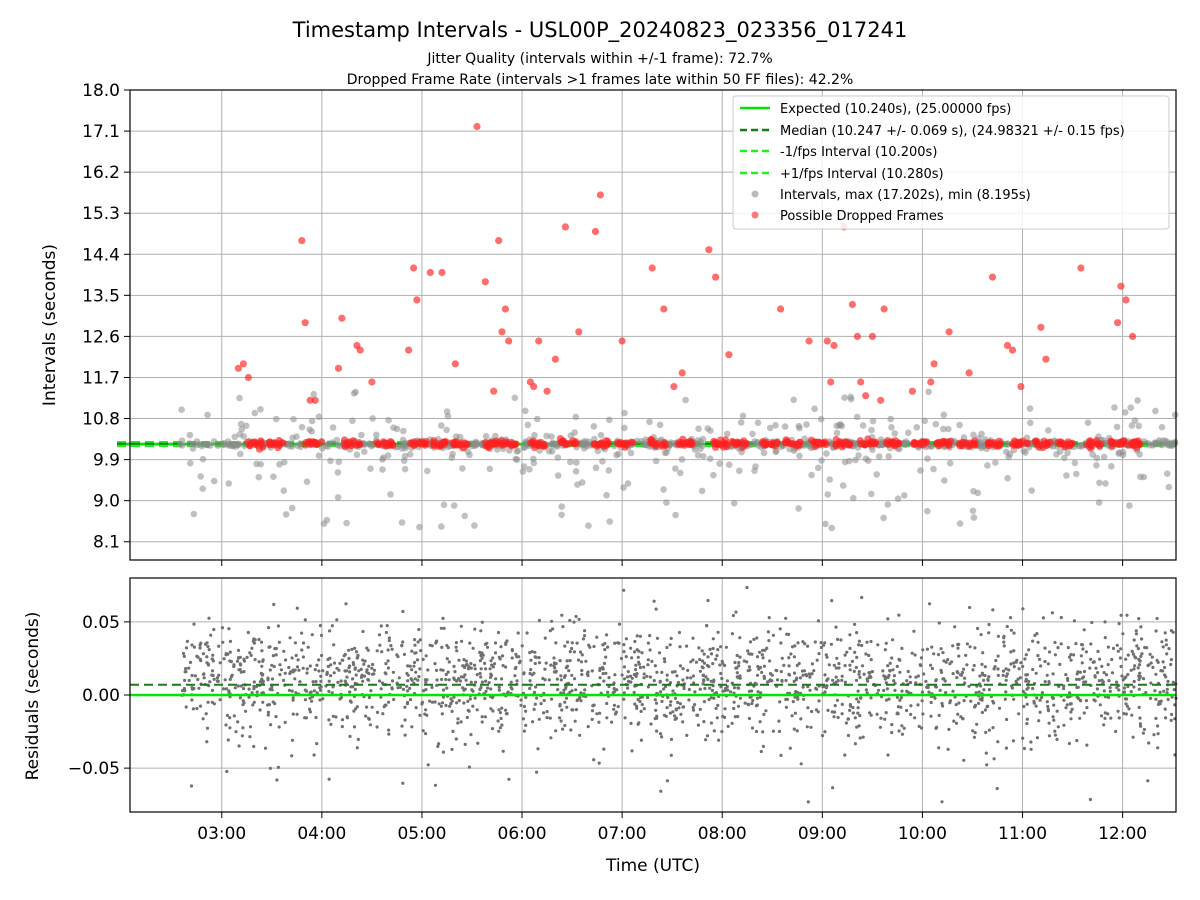 This screenshot has width=1200, height=900. What do you see at coordinates (101, 420) in the screenshot?
I see `top-y-tick-label: 10.8` at bounding box center [101, 420].